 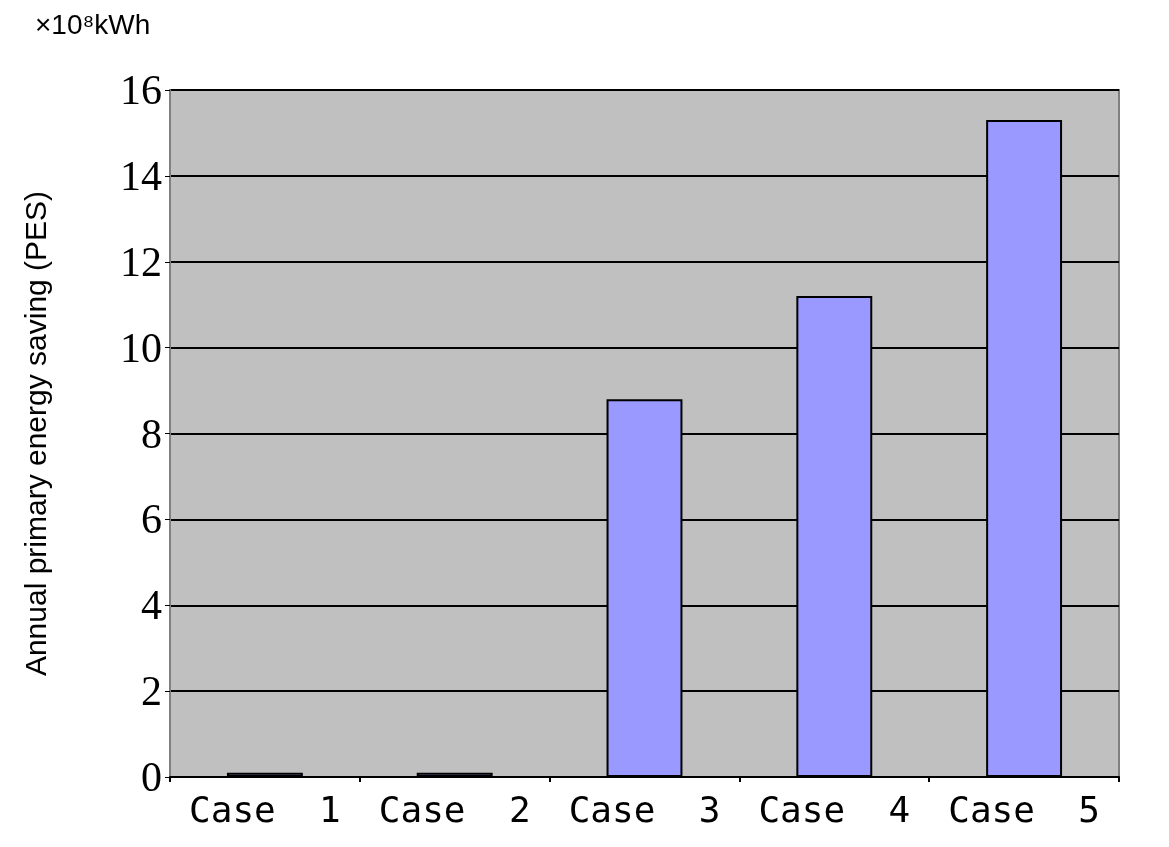 I want to click on y-tick-label: 8, so click(x=151, y=433).